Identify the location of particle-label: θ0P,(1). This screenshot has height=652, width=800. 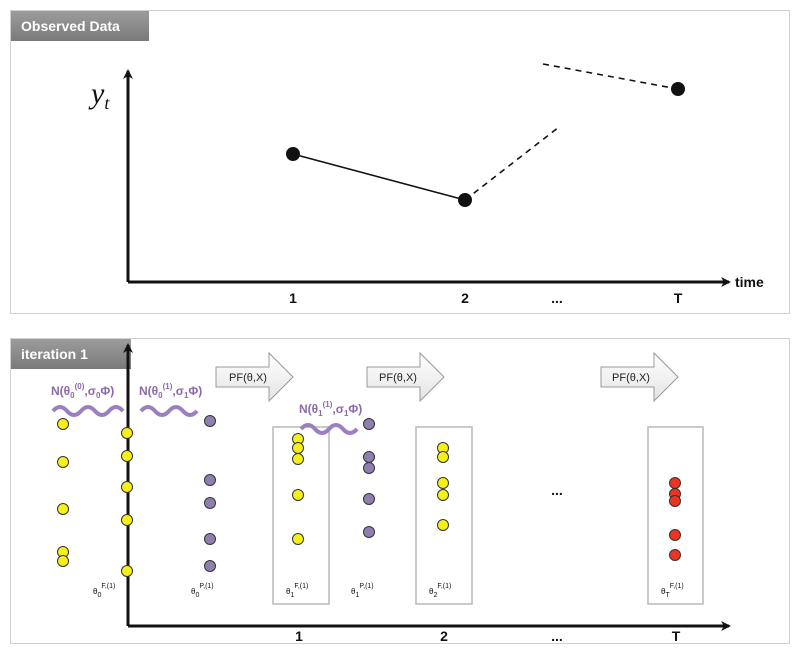
(202, 591).